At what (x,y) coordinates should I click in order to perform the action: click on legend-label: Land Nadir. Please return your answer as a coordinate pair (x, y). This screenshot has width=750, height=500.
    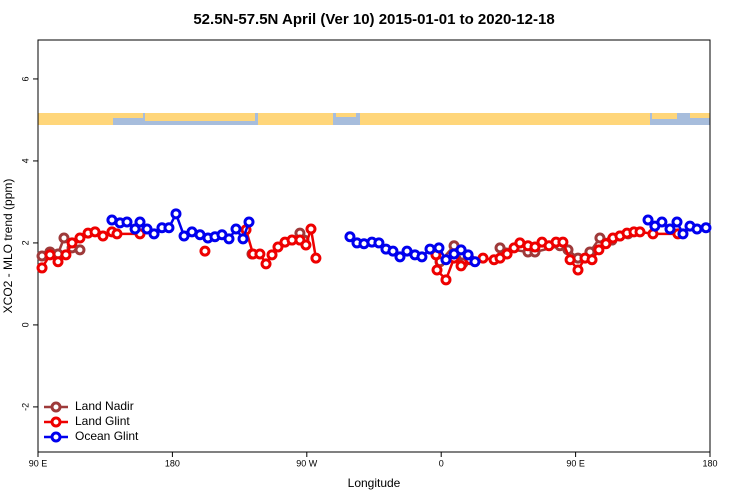
    Looking at the image, I should click on (104, 406).